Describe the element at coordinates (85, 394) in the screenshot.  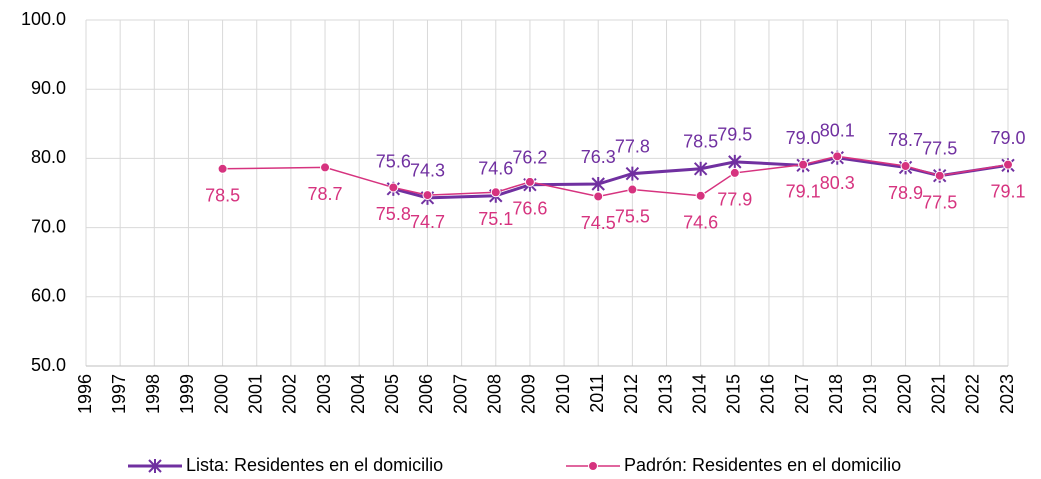
I see `x-tick-label: 1996` at that location.